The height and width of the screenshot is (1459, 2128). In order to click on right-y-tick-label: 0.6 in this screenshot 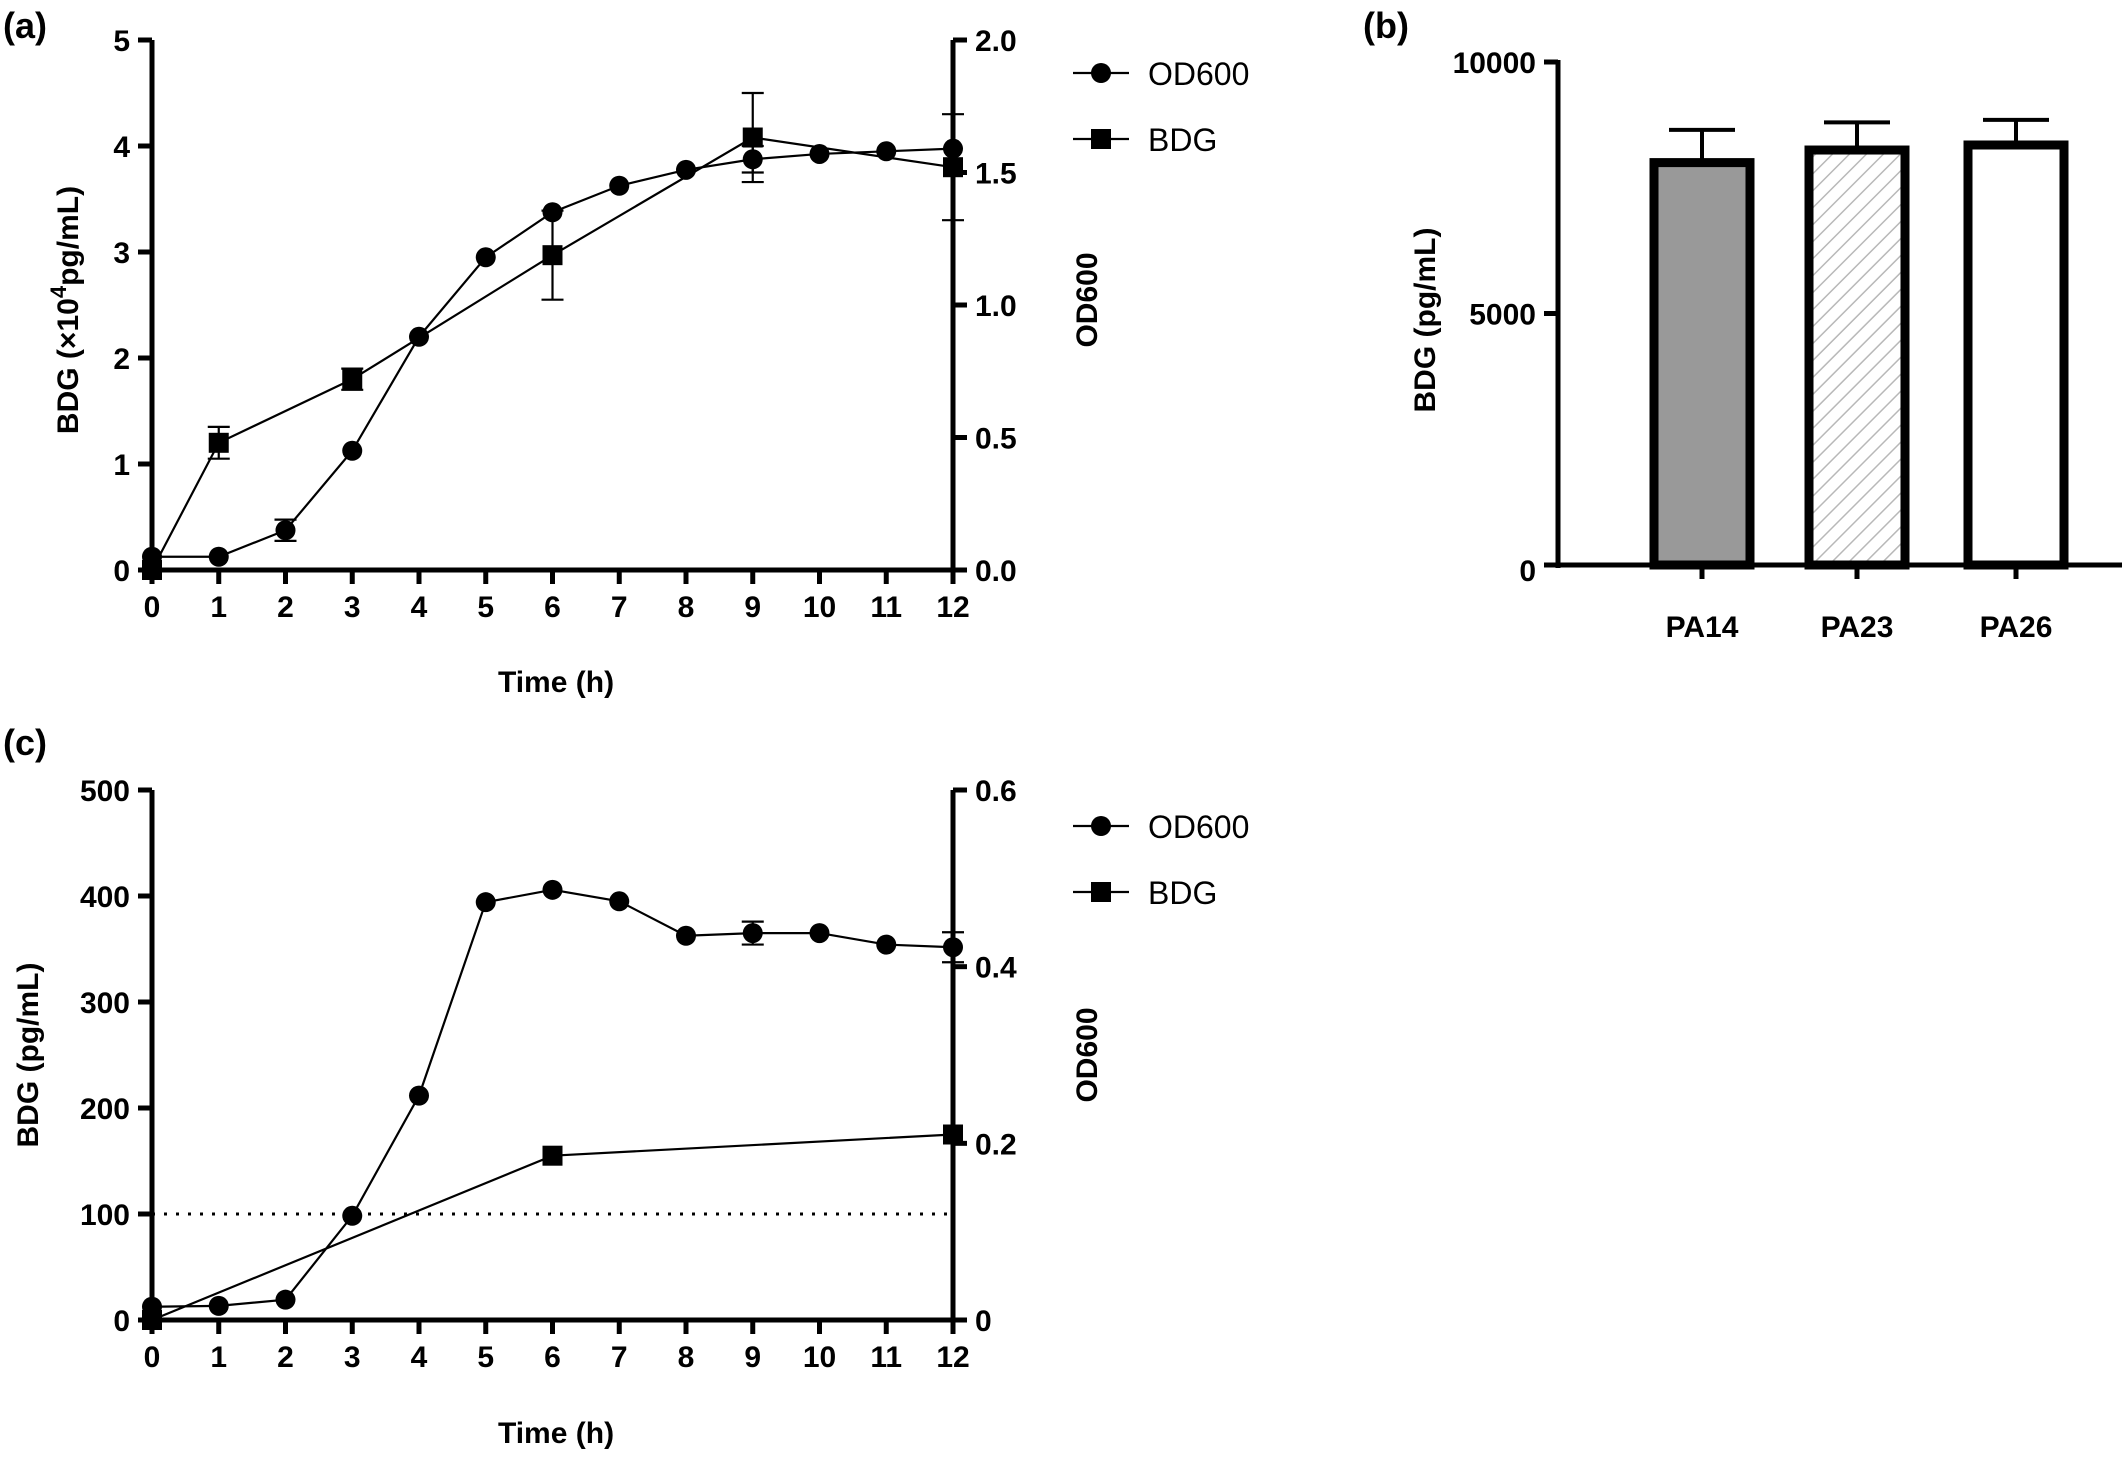, I will do `click(996, 791)`.